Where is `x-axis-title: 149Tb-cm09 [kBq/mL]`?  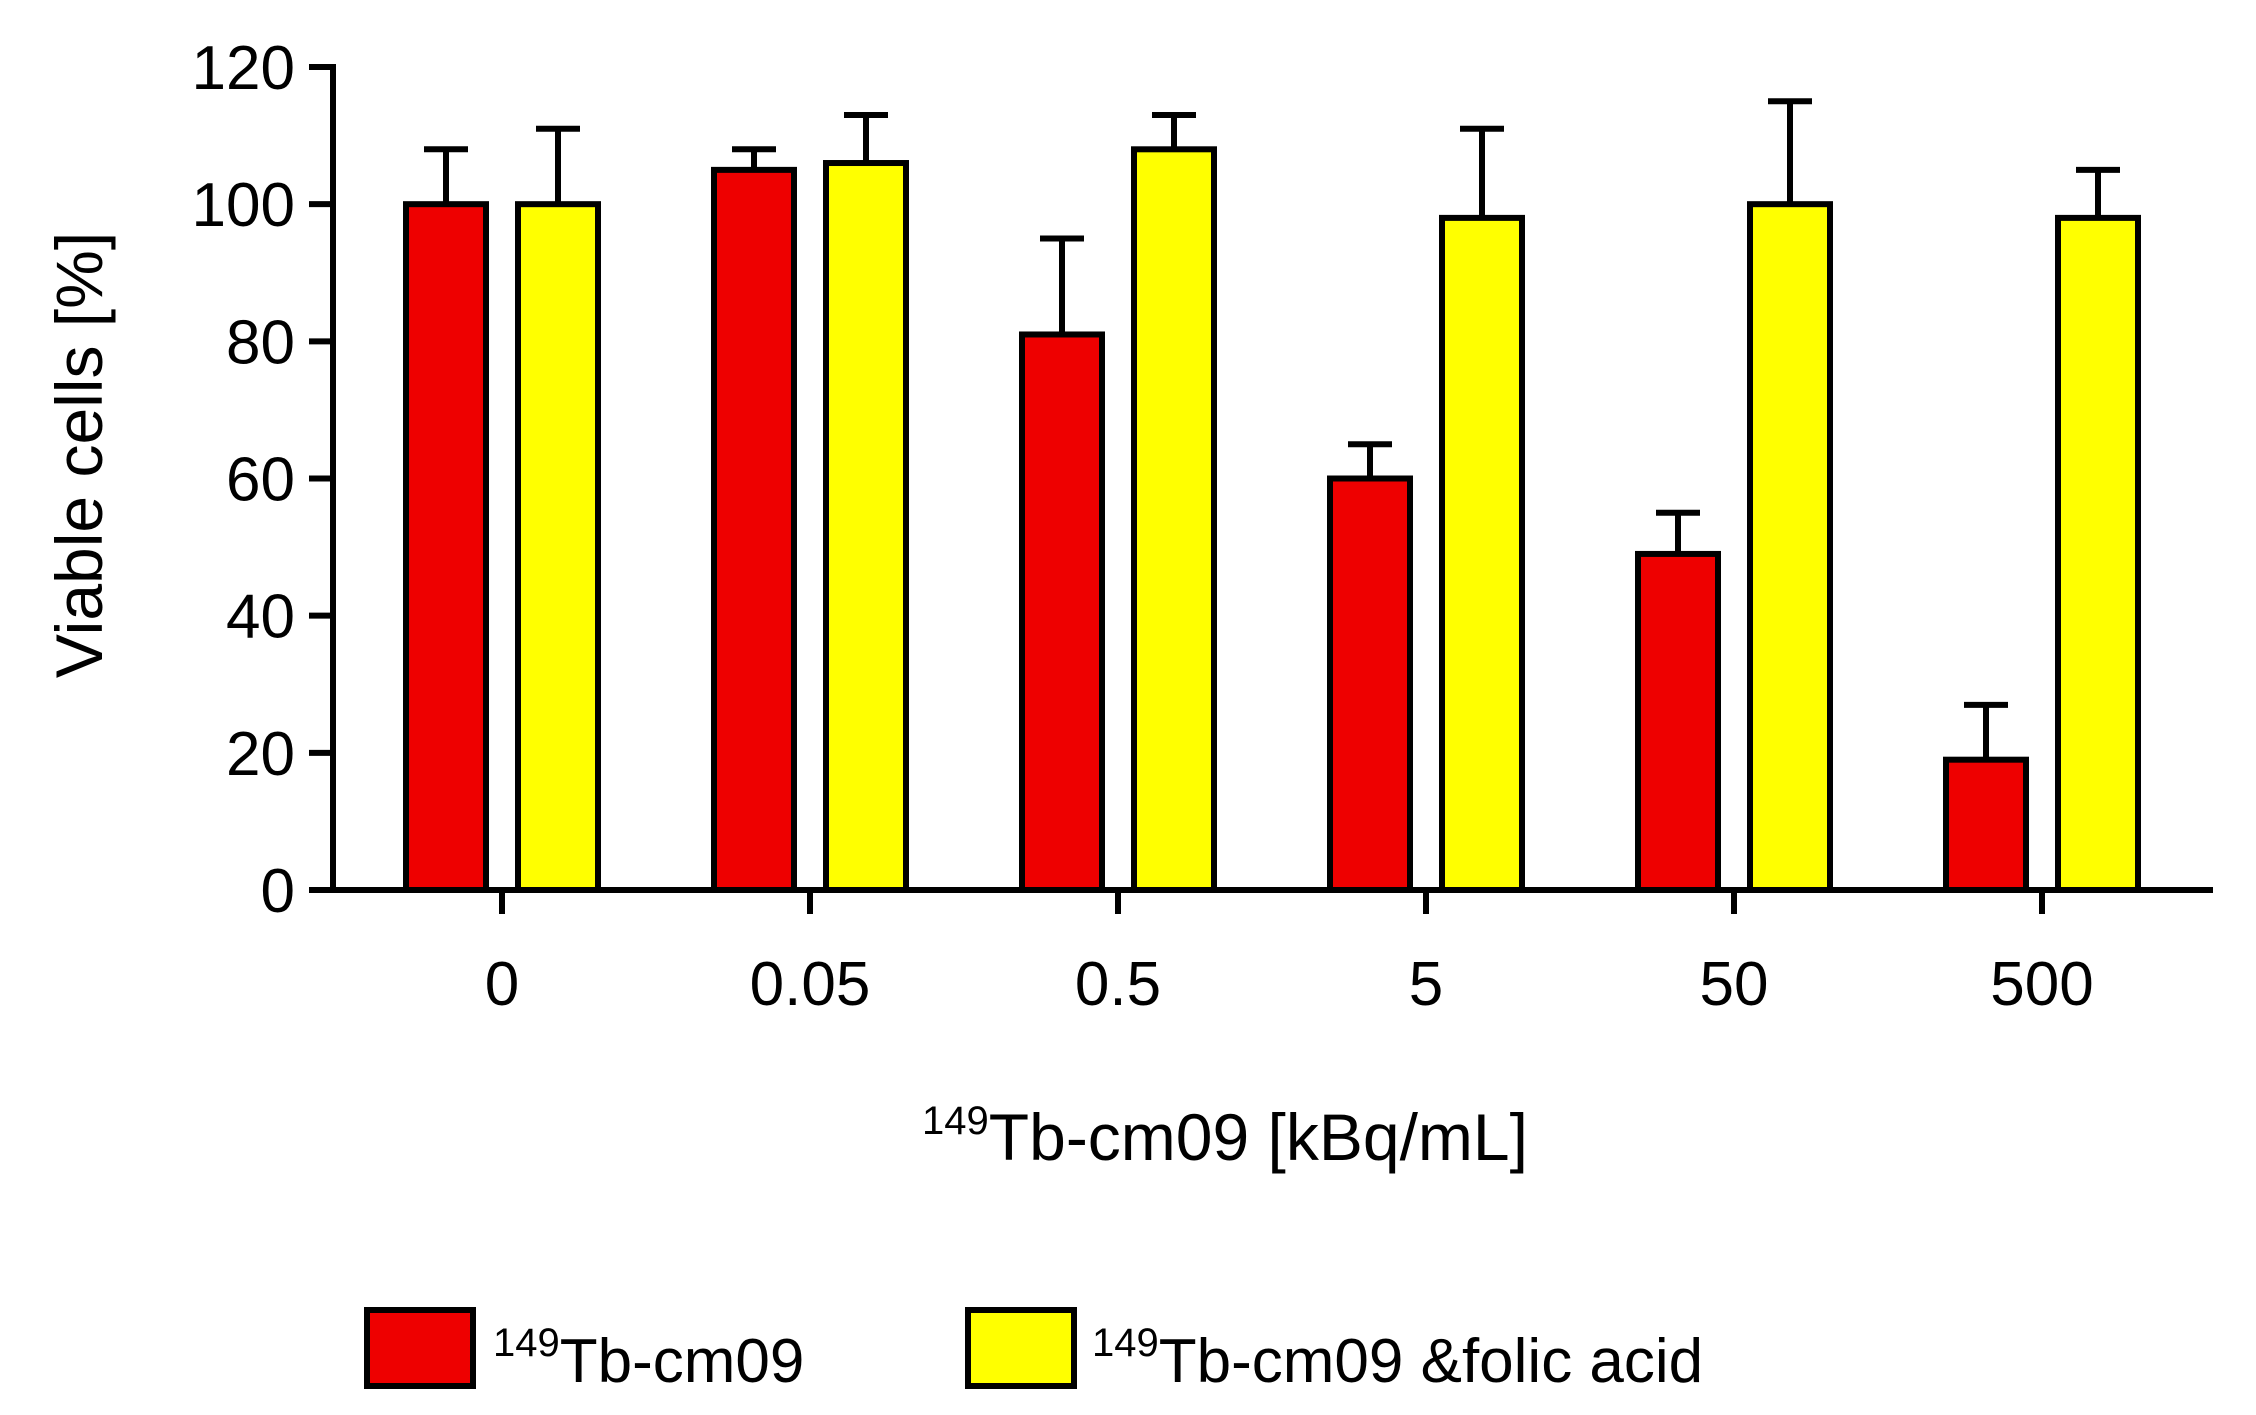
x-axis-title: 149Tb-cm09 [kBq/mL] is located at coordinates (1225, 1136).